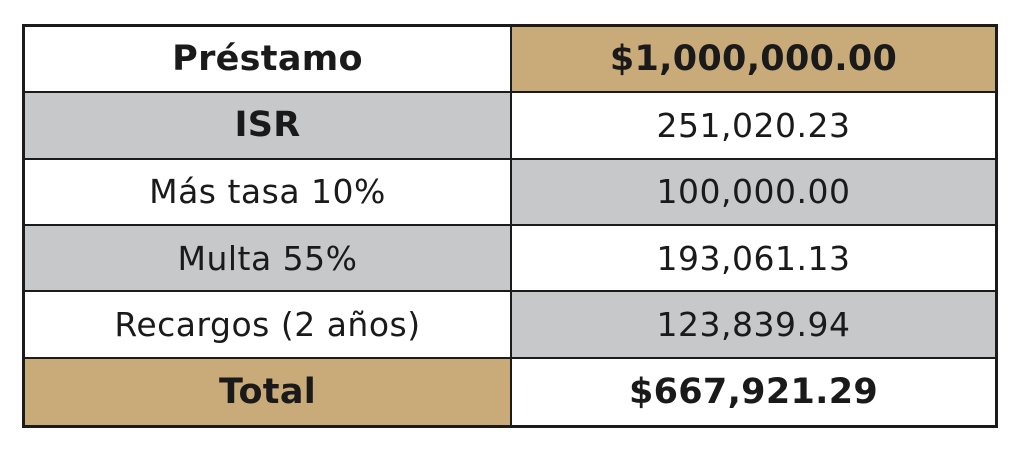 This screenshot has height=455, width=1024. What do you see at coordinates (268, 325) in the screenshot?
I see `row-label-recargos: Recargos (2 años)` at bounding box center [268, 325].